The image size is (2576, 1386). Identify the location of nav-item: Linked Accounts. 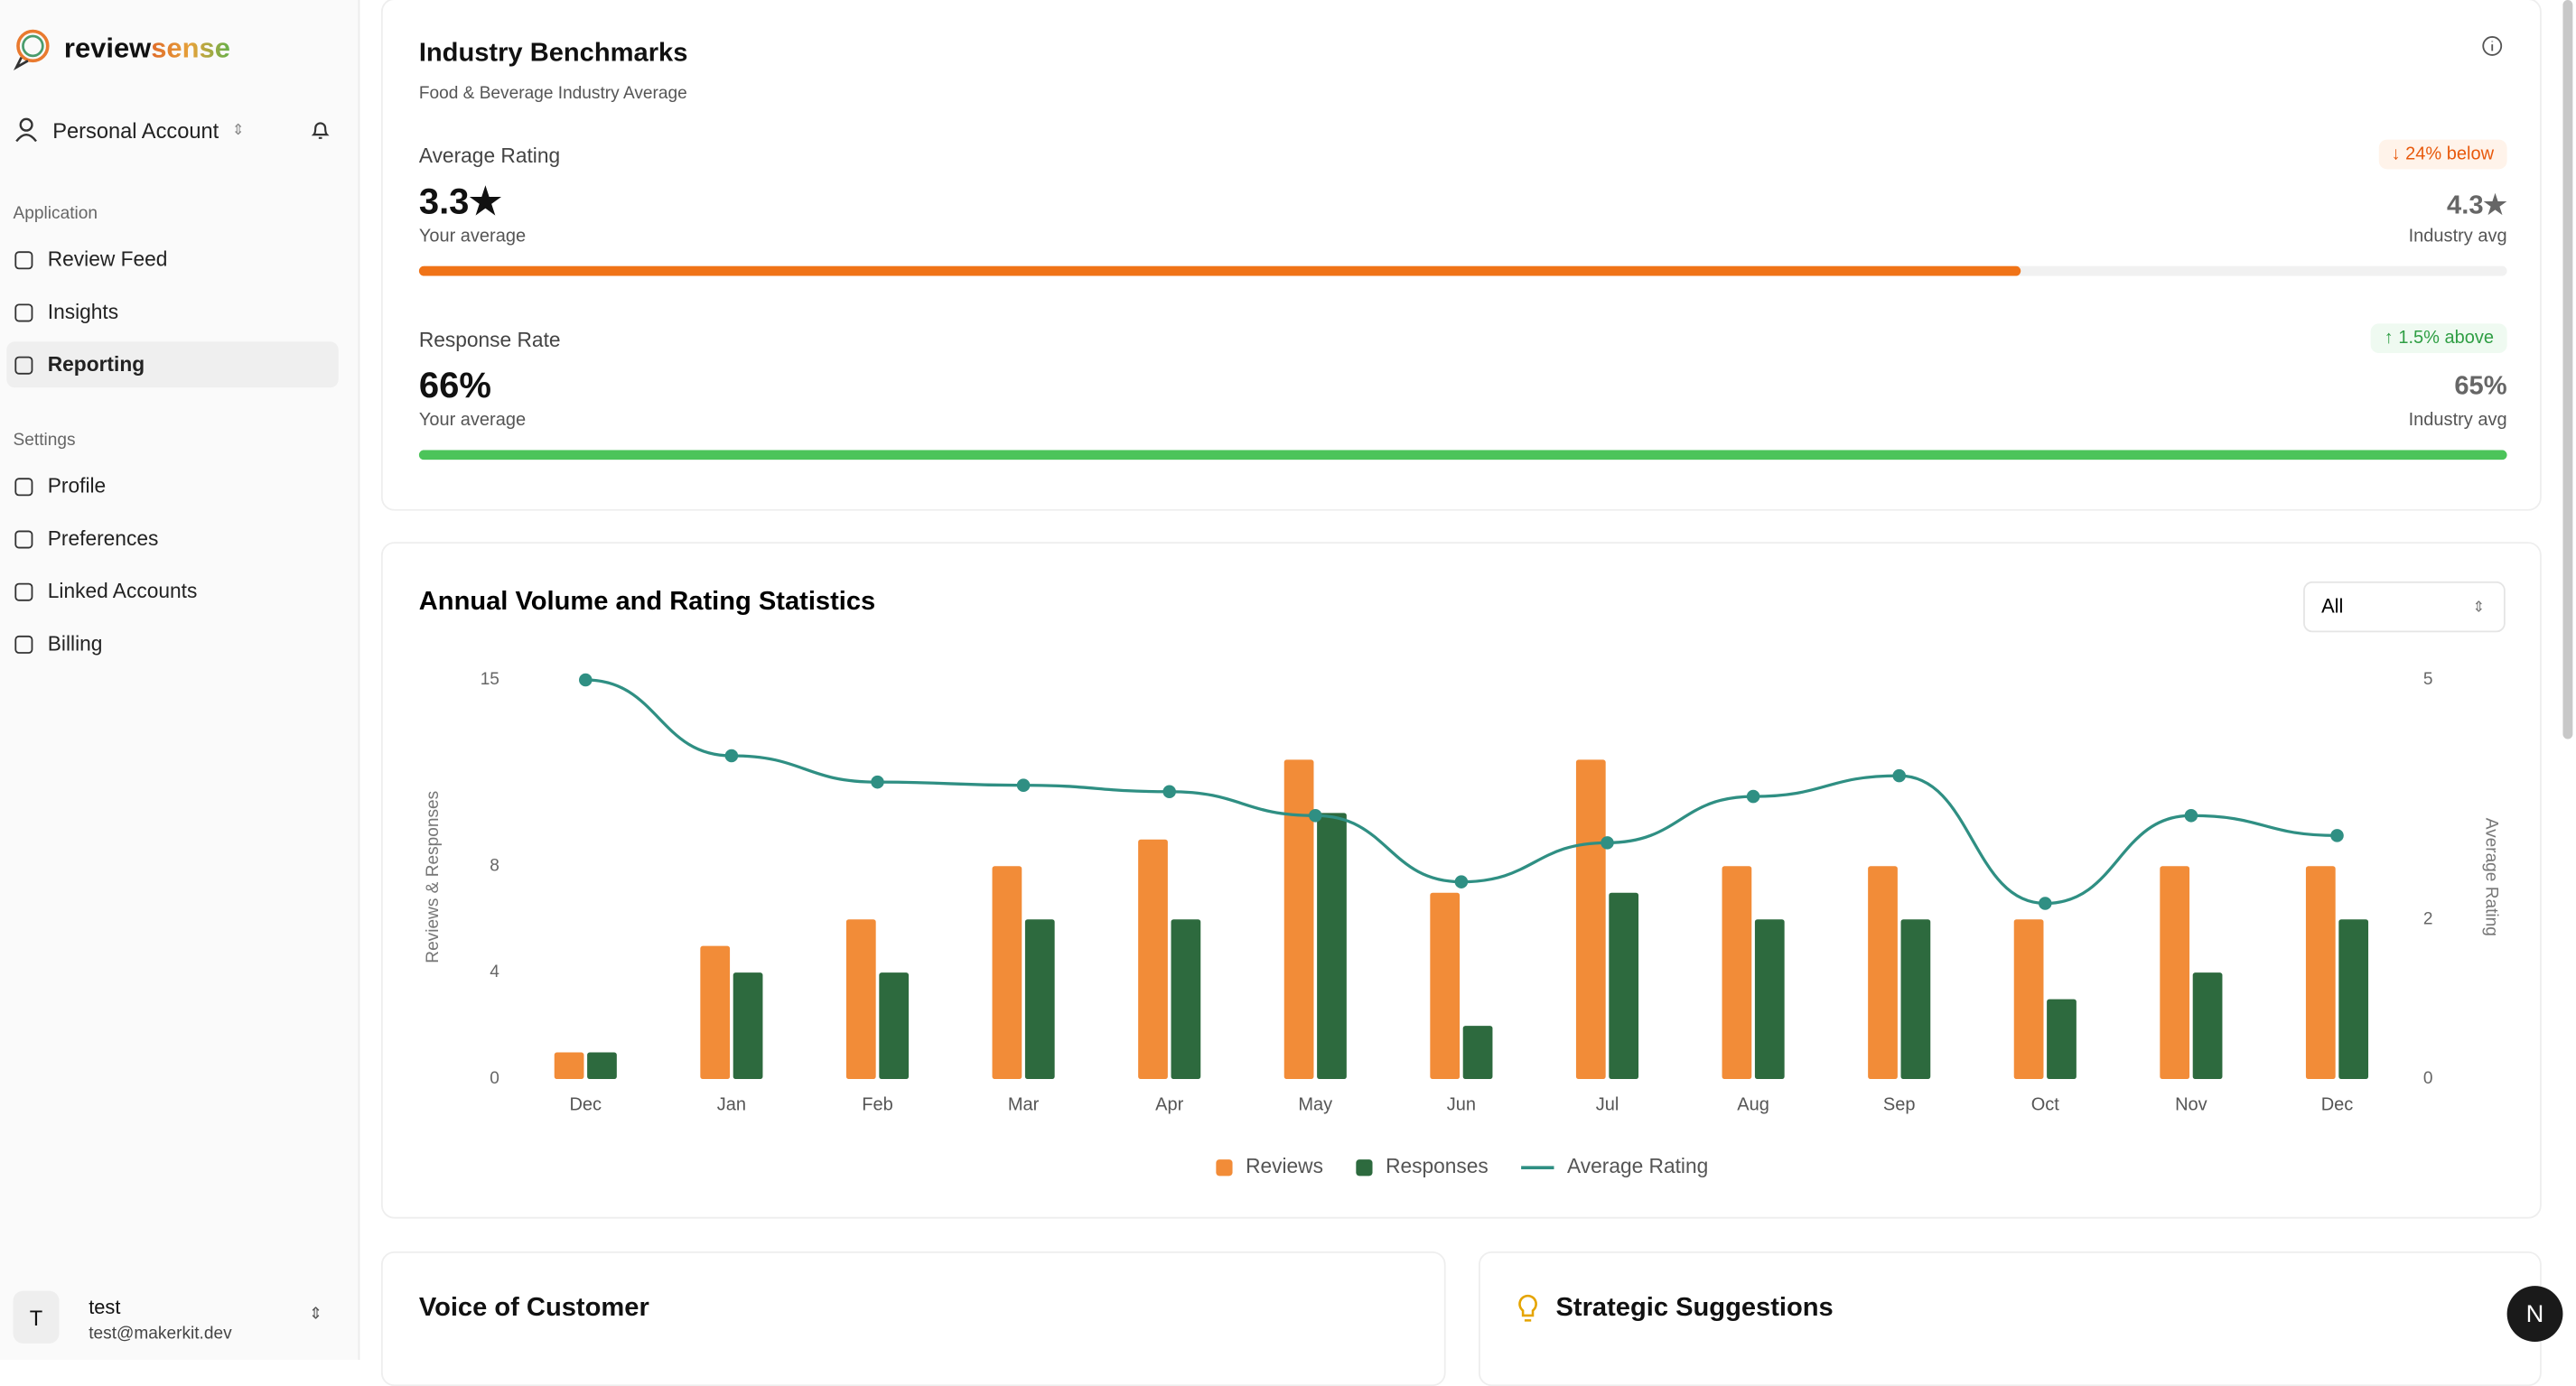
(172, 591).